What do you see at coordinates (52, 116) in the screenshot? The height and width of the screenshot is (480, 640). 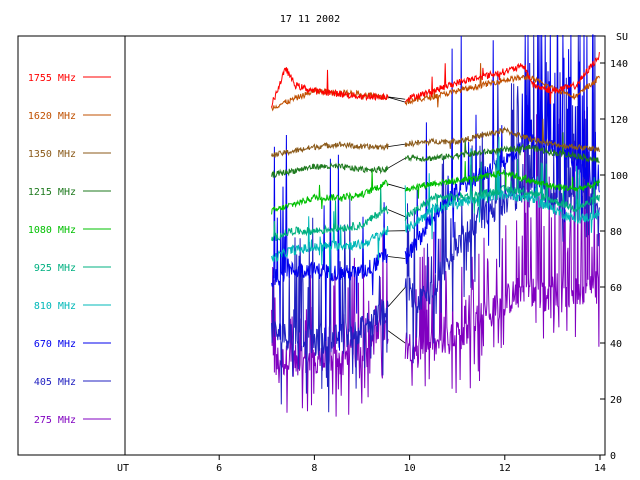 I see `legend-label: 1620 MHz` at bounding box center [52, 116].